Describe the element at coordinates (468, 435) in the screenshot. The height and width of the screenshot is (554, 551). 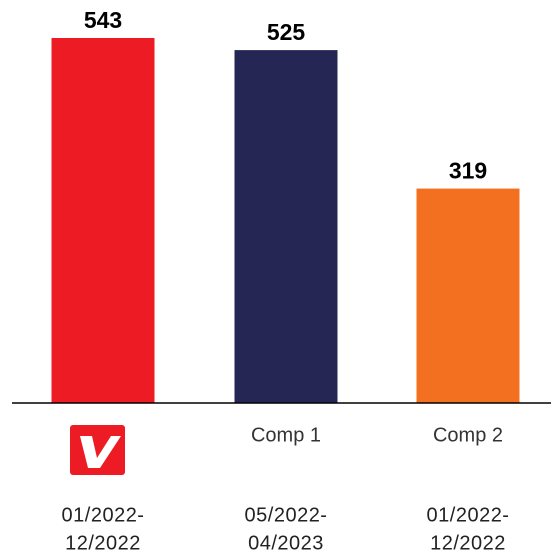
I see `x-tick-label: Comp 2` at that location.